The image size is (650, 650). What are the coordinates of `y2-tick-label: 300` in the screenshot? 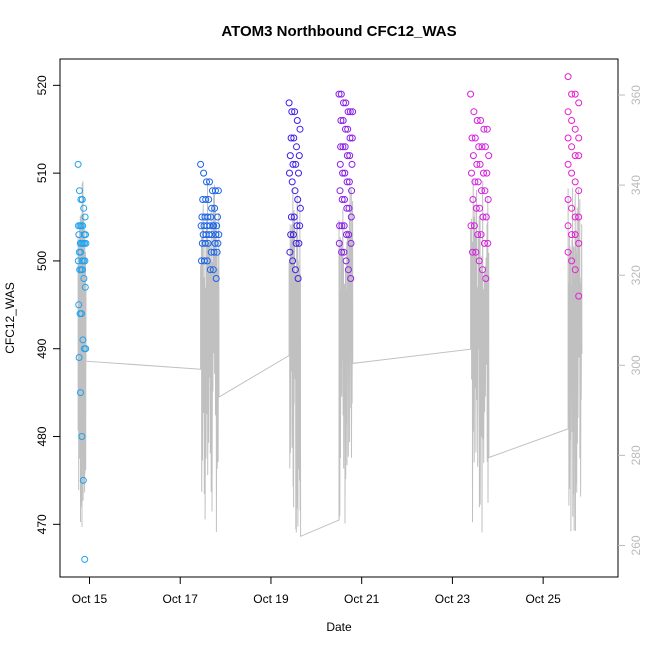 It's located at (636, 365).